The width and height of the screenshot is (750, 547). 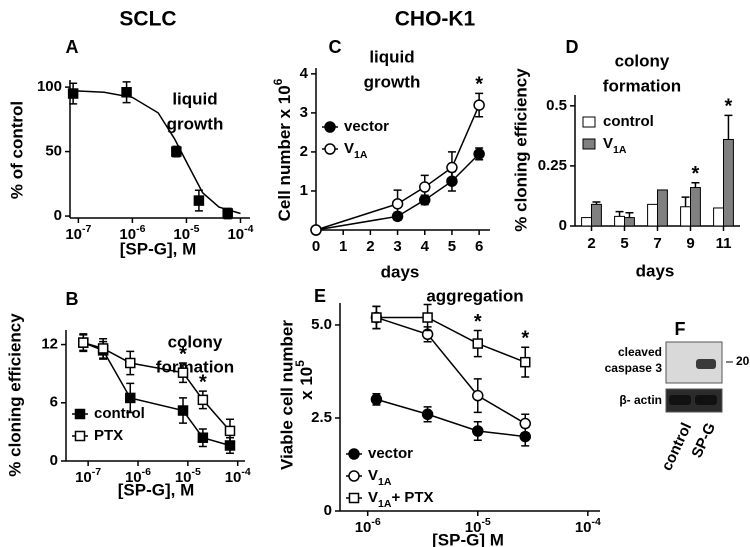 What do you see at coordinates (195, 123) in the screenshot?
I see `panel-title: growth` at bounding box center [195, 123].